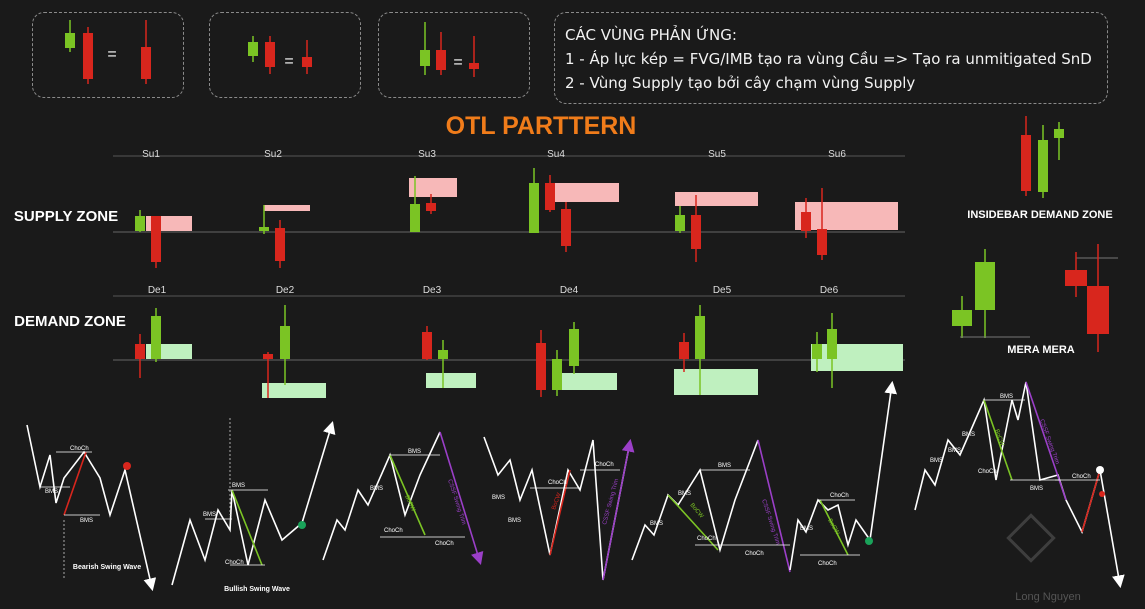  Describe the element at coordinates (127, 466) in the screenshot. I see `bearish-end-dot` at that location.